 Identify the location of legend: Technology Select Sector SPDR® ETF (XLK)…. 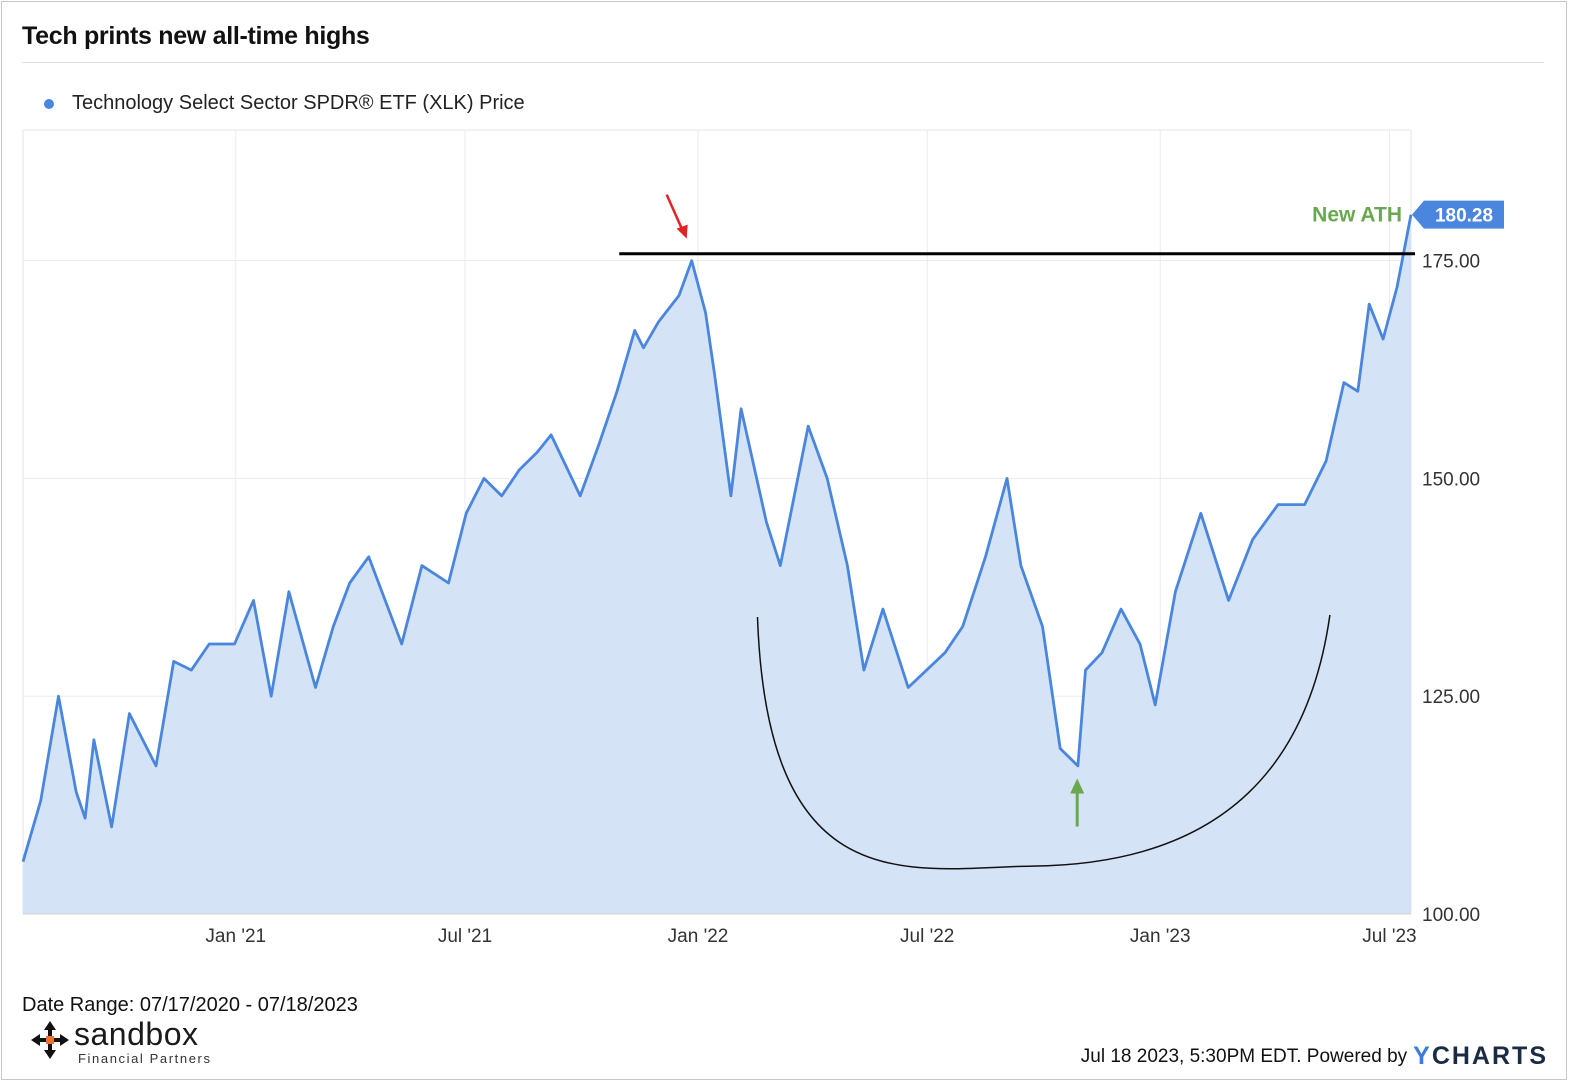
(284, 103).